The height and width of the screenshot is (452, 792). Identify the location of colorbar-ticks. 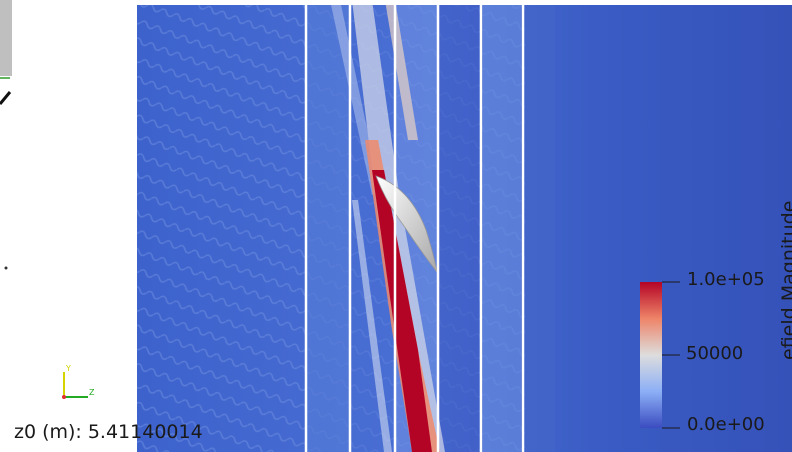
(671, 355).